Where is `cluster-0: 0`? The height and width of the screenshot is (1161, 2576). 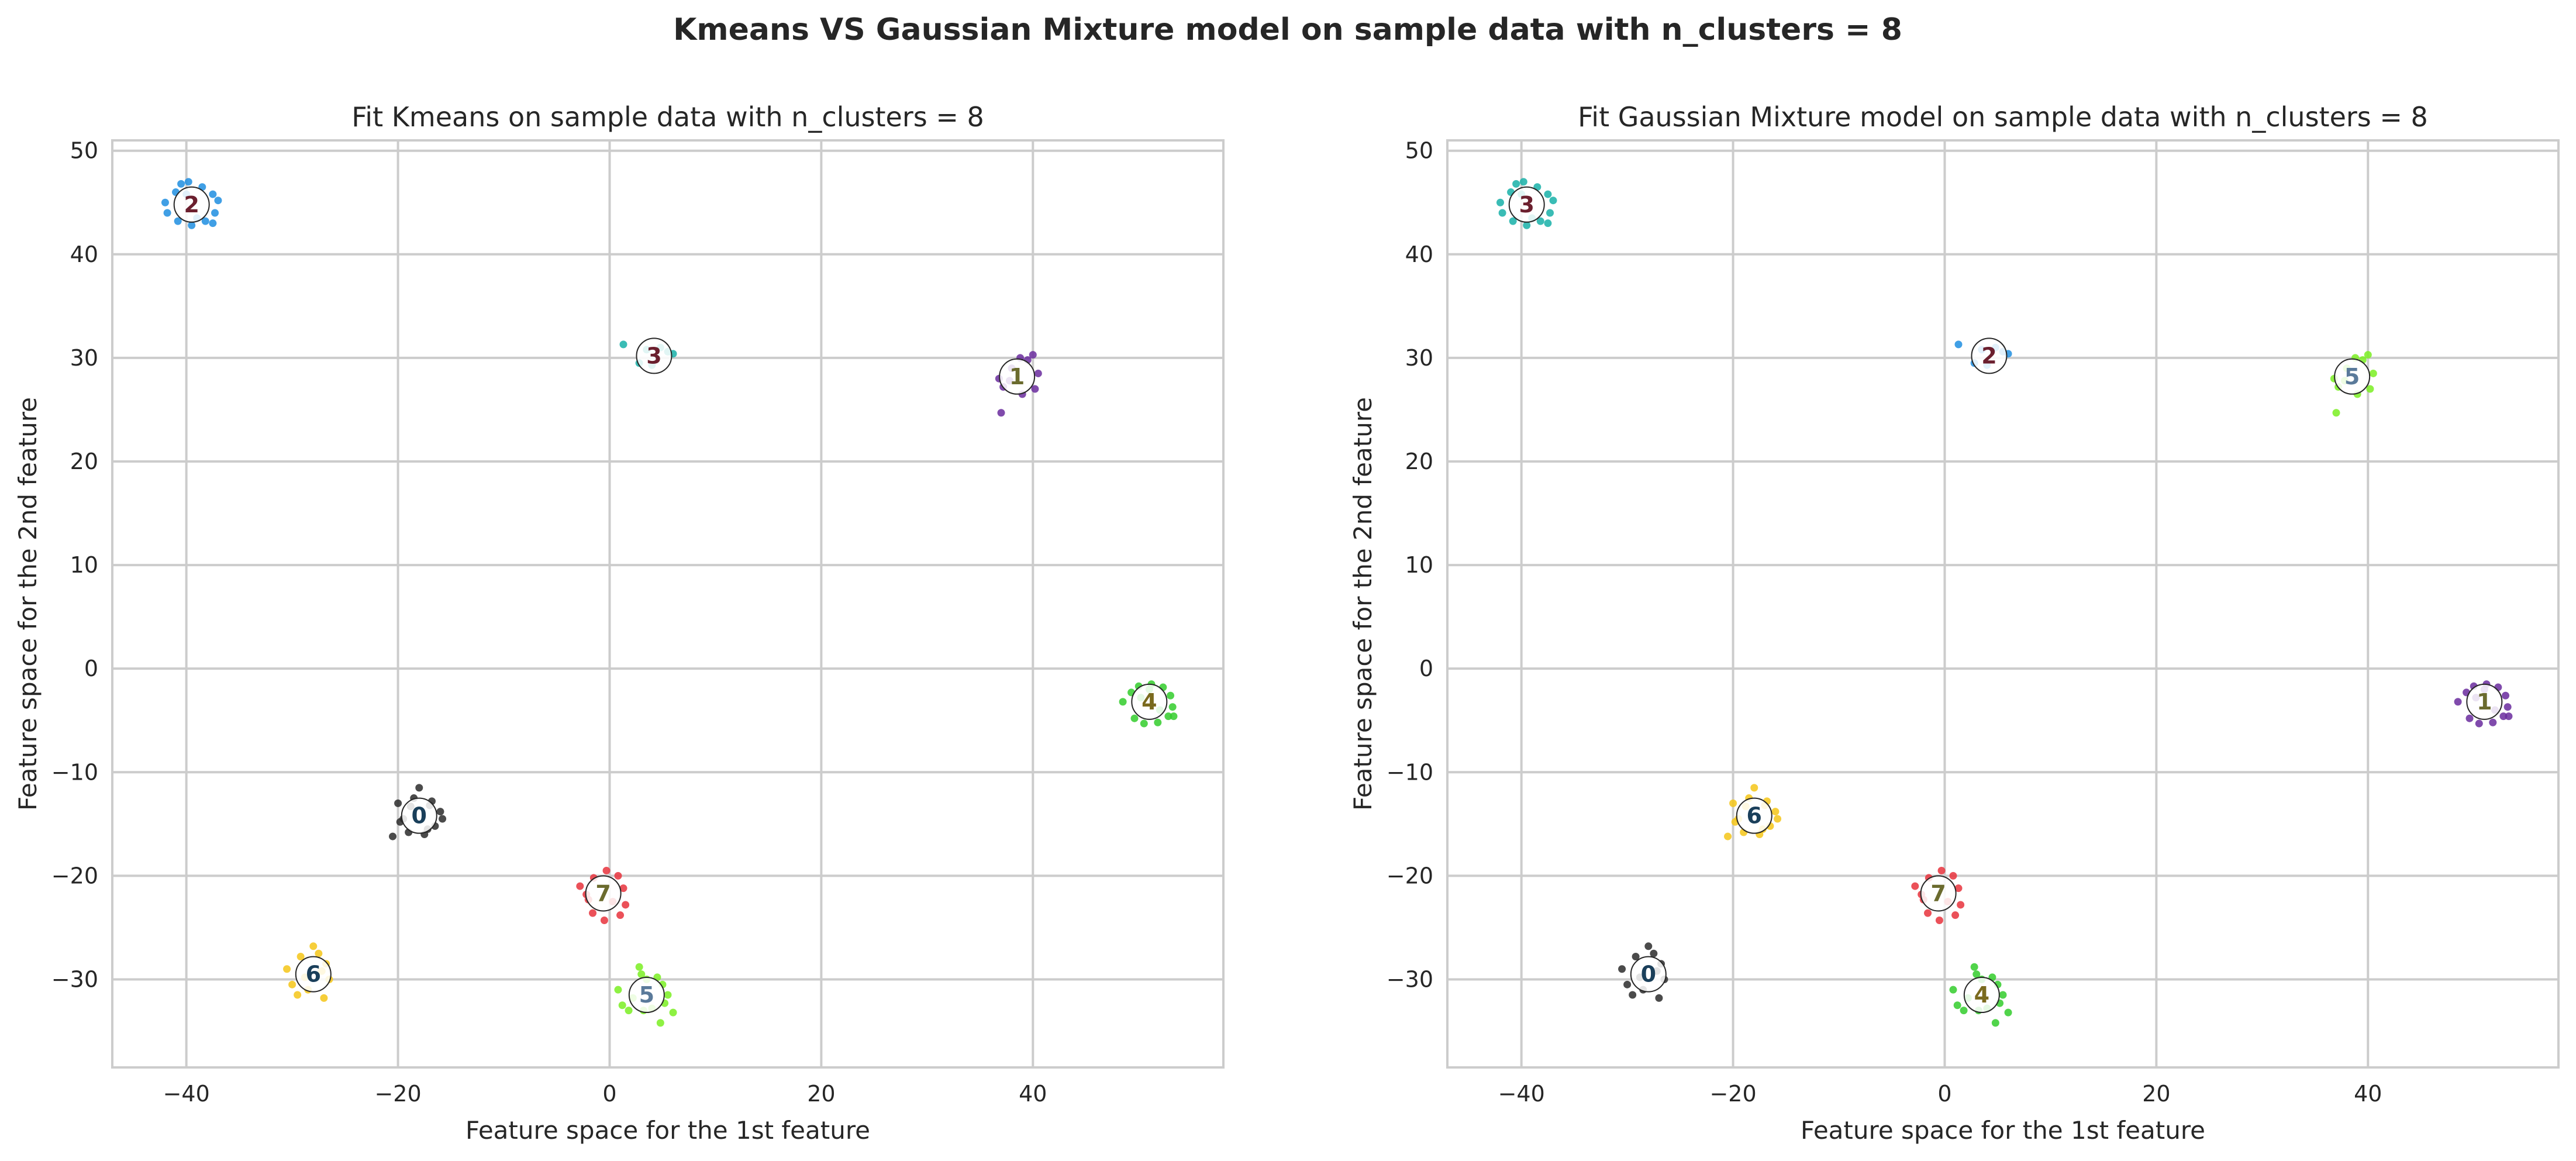
cluster-0: 0 is located at coordinates (1643, 972).